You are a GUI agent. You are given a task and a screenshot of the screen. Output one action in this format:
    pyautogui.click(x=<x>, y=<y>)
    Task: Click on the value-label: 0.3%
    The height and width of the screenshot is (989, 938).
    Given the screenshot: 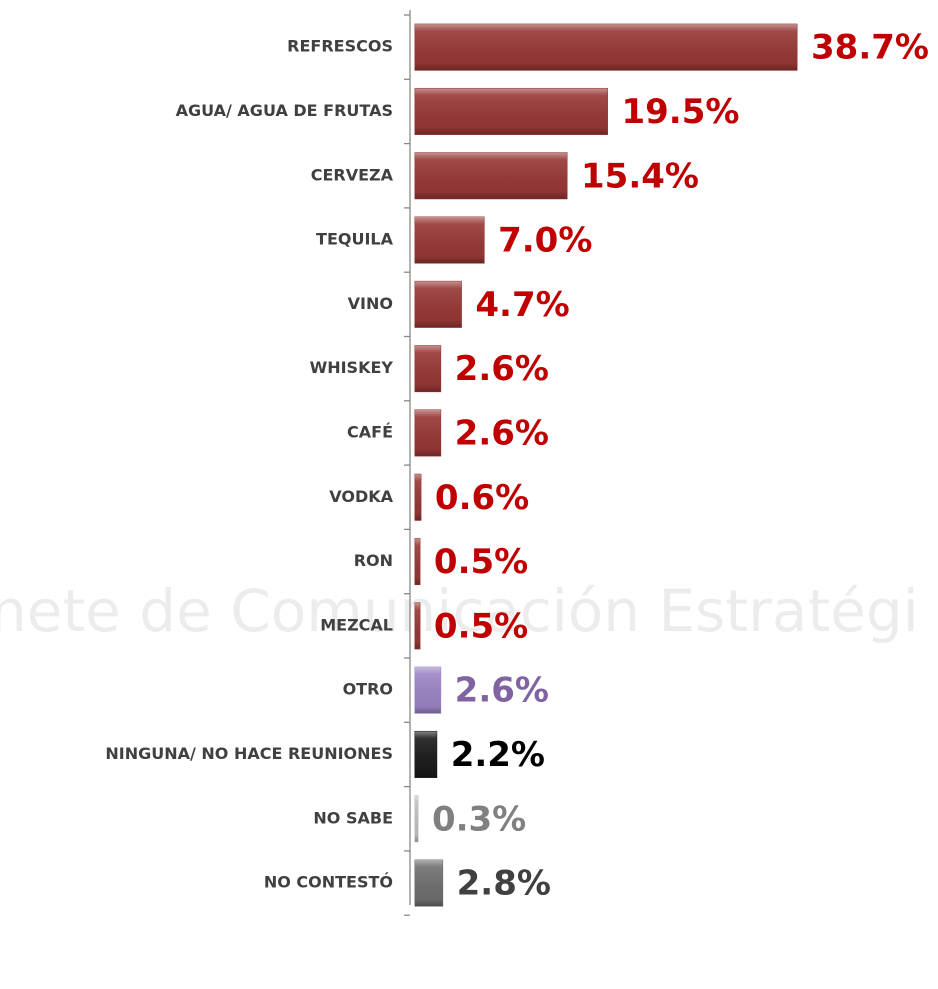 What is the action you would take?
    pyautogui.click(x=479, y=819)
    